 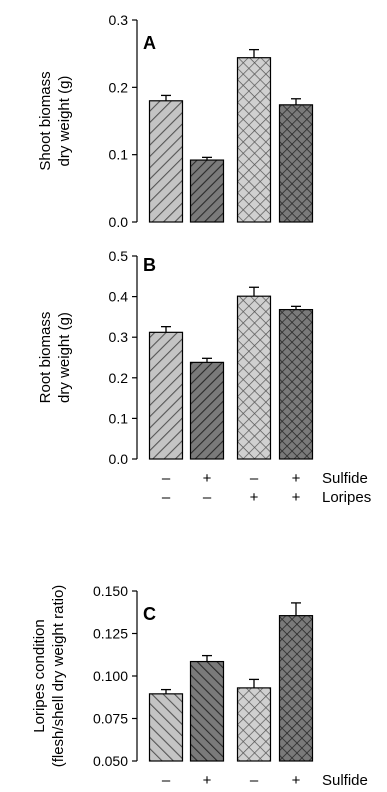 I want to click on panel-label: A, so click(x=149, y=43).